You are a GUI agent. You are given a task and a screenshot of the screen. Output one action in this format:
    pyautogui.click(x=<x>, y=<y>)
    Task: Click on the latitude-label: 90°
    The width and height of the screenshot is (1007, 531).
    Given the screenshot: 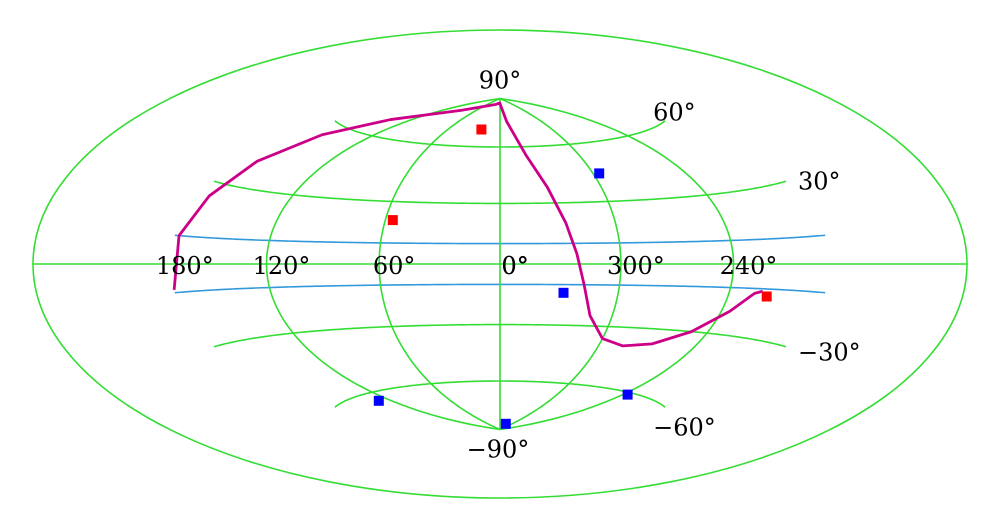 What is the action you would take?
    pyautogui.click(x=500, y=81)
    